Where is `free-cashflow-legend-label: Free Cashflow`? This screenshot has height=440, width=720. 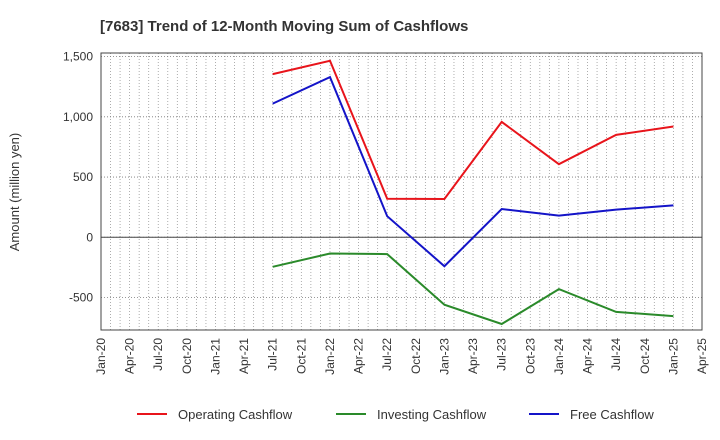 free-cashflow-legend-label: Free Cashflow is located at coordinates (612, 414).